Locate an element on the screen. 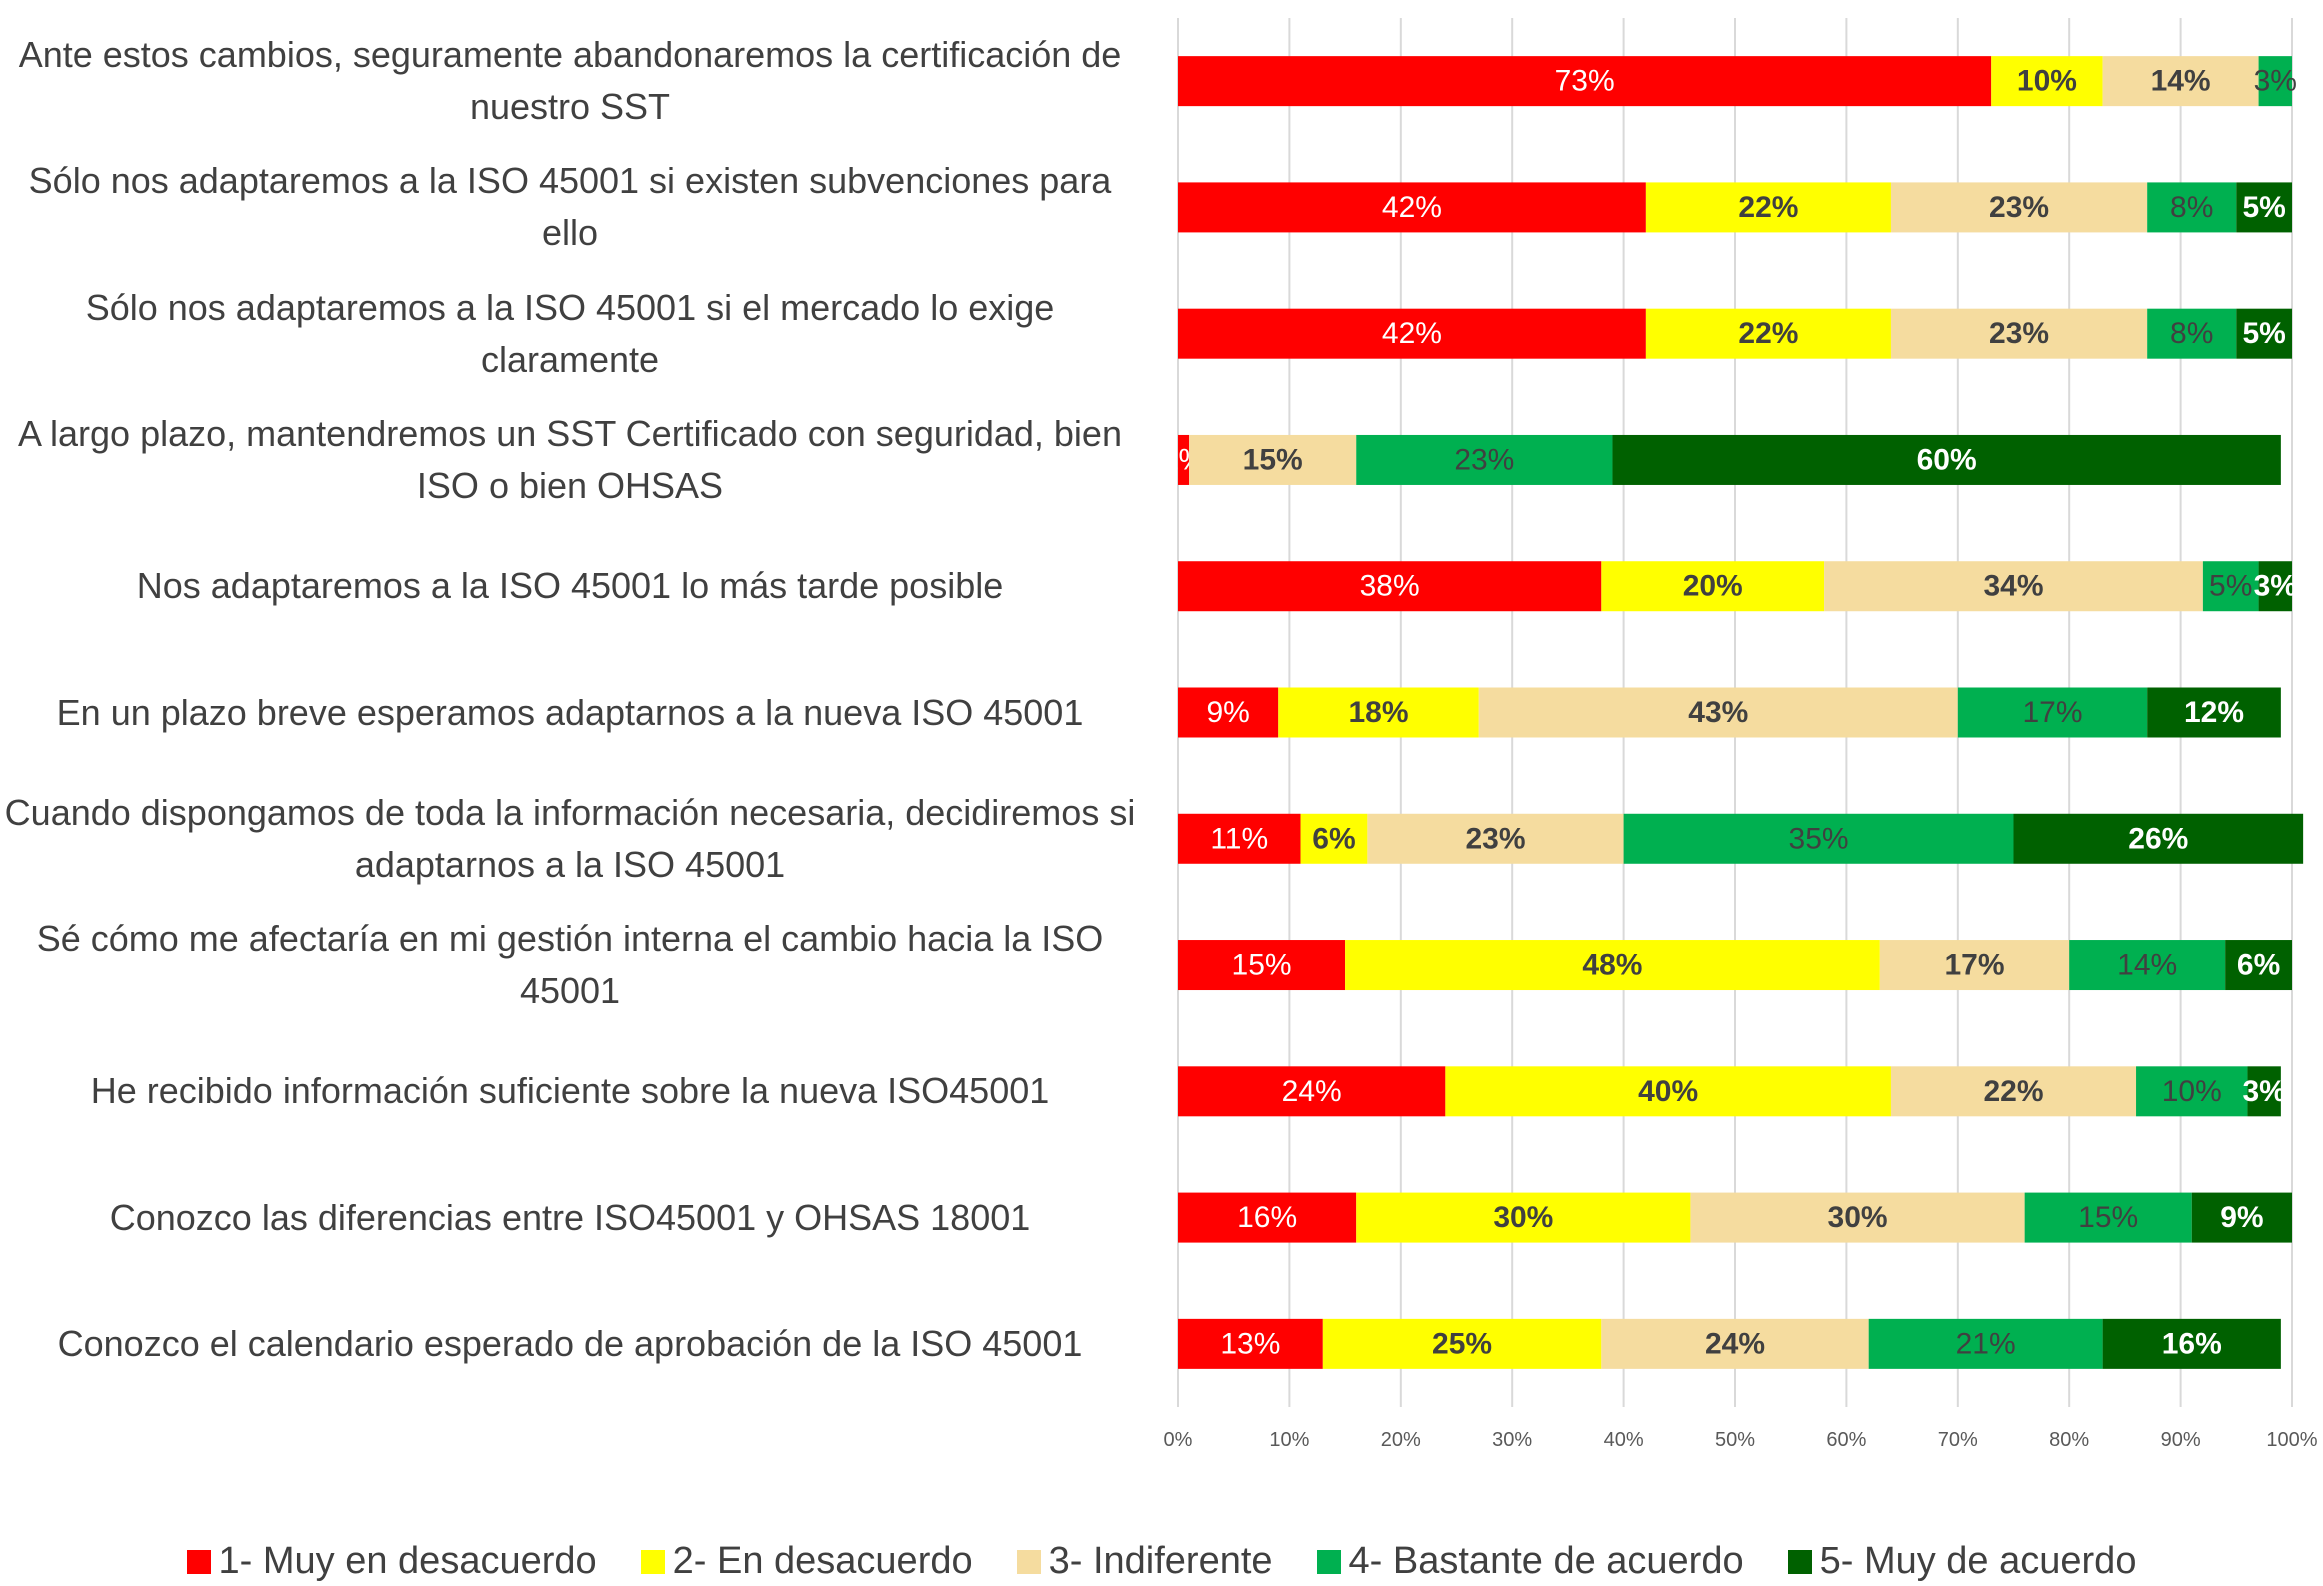  data-label: 40% is located at coordinates (1668, 1091).